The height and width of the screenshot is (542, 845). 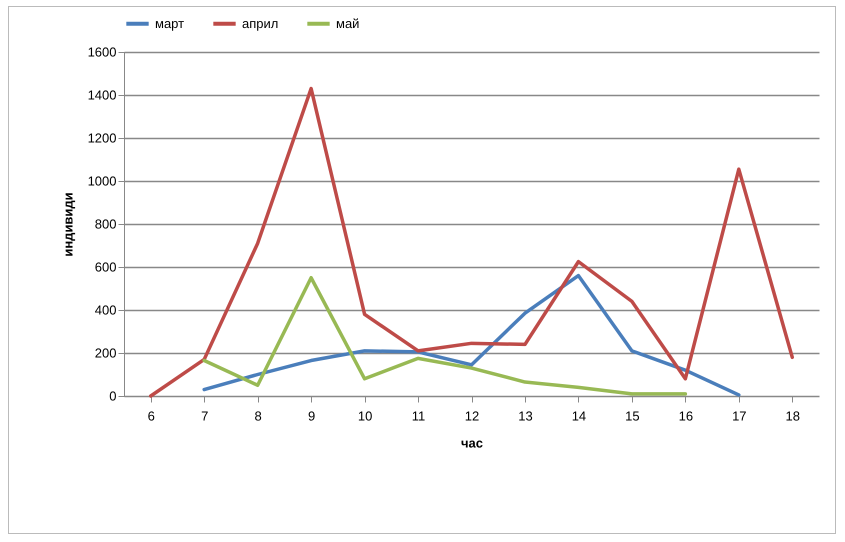 I want to click on y-tick-label: 0, so click(x=112, y=396).